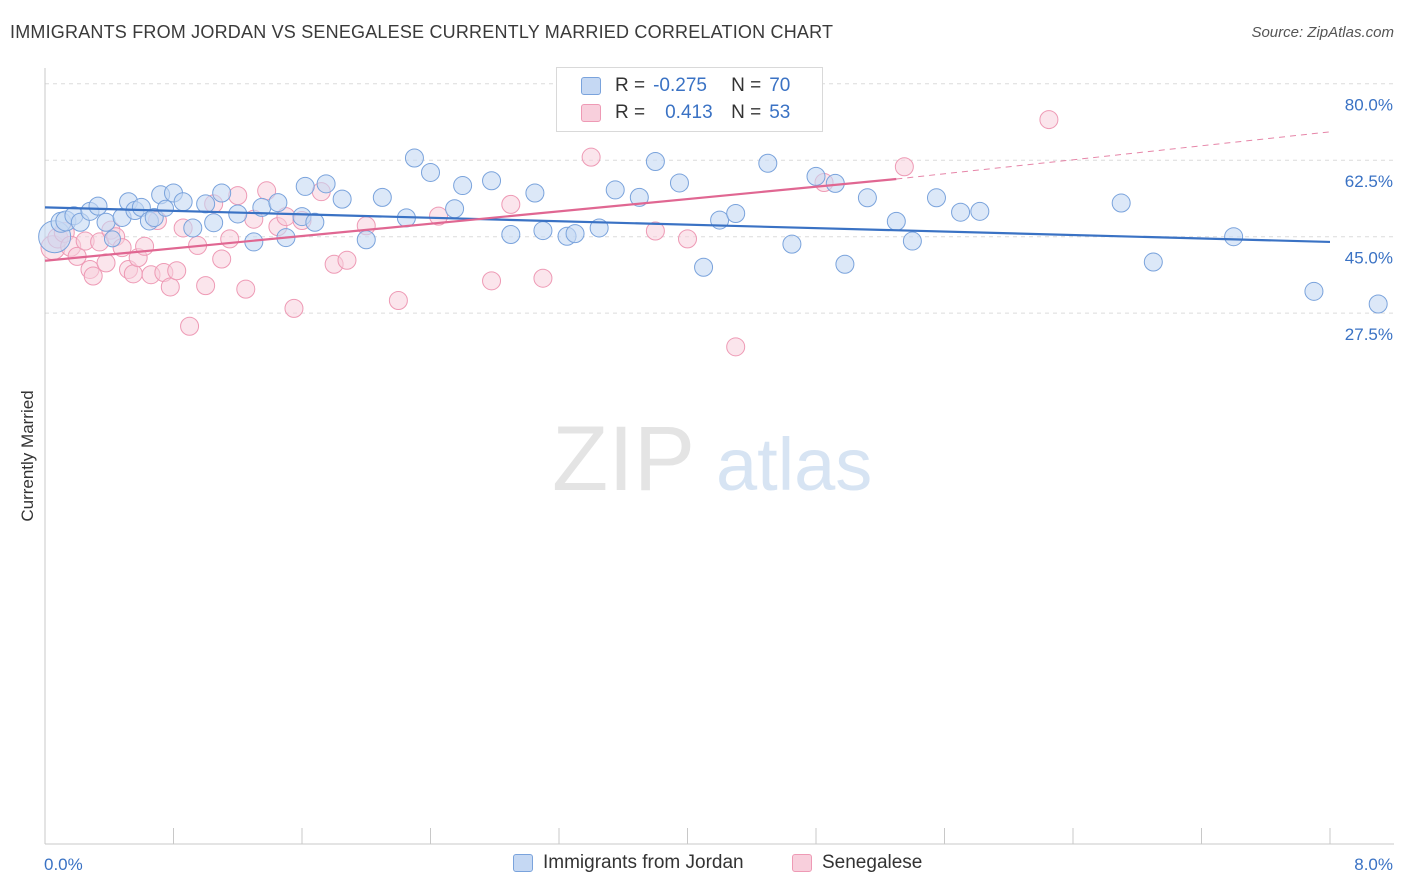  I want to click on n-label: N =, so click(746, 85).